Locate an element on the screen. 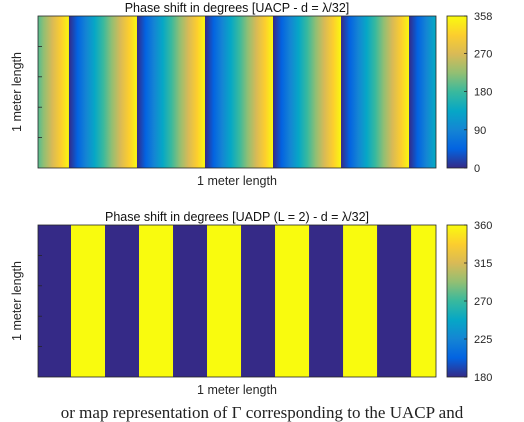  colorbar-tick-label: 315 is located at coordinates (483, 264).